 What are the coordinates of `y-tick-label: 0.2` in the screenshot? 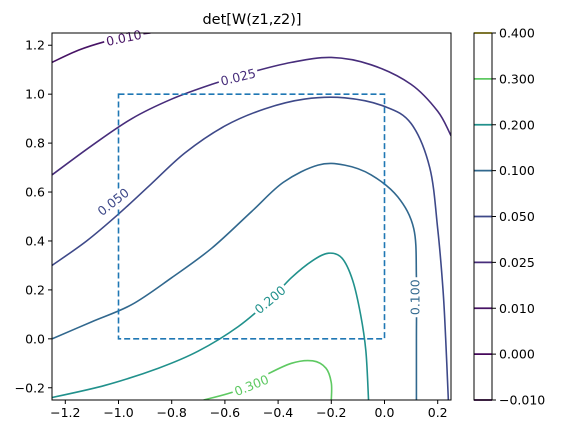 It's located at (35, 289).